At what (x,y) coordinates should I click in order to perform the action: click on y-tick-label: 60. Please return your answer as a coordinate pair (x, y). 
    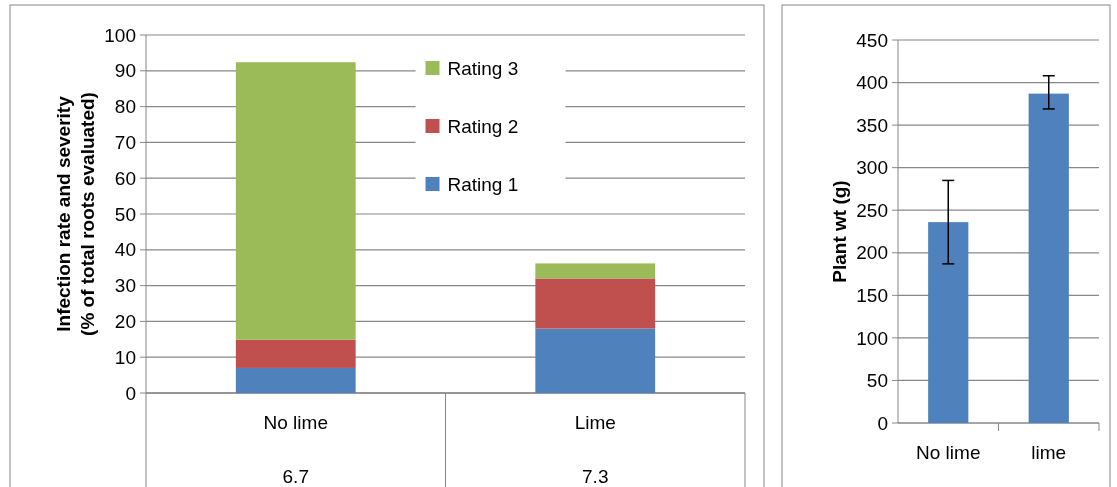
    Looking at the image, I should click on (125, 178).